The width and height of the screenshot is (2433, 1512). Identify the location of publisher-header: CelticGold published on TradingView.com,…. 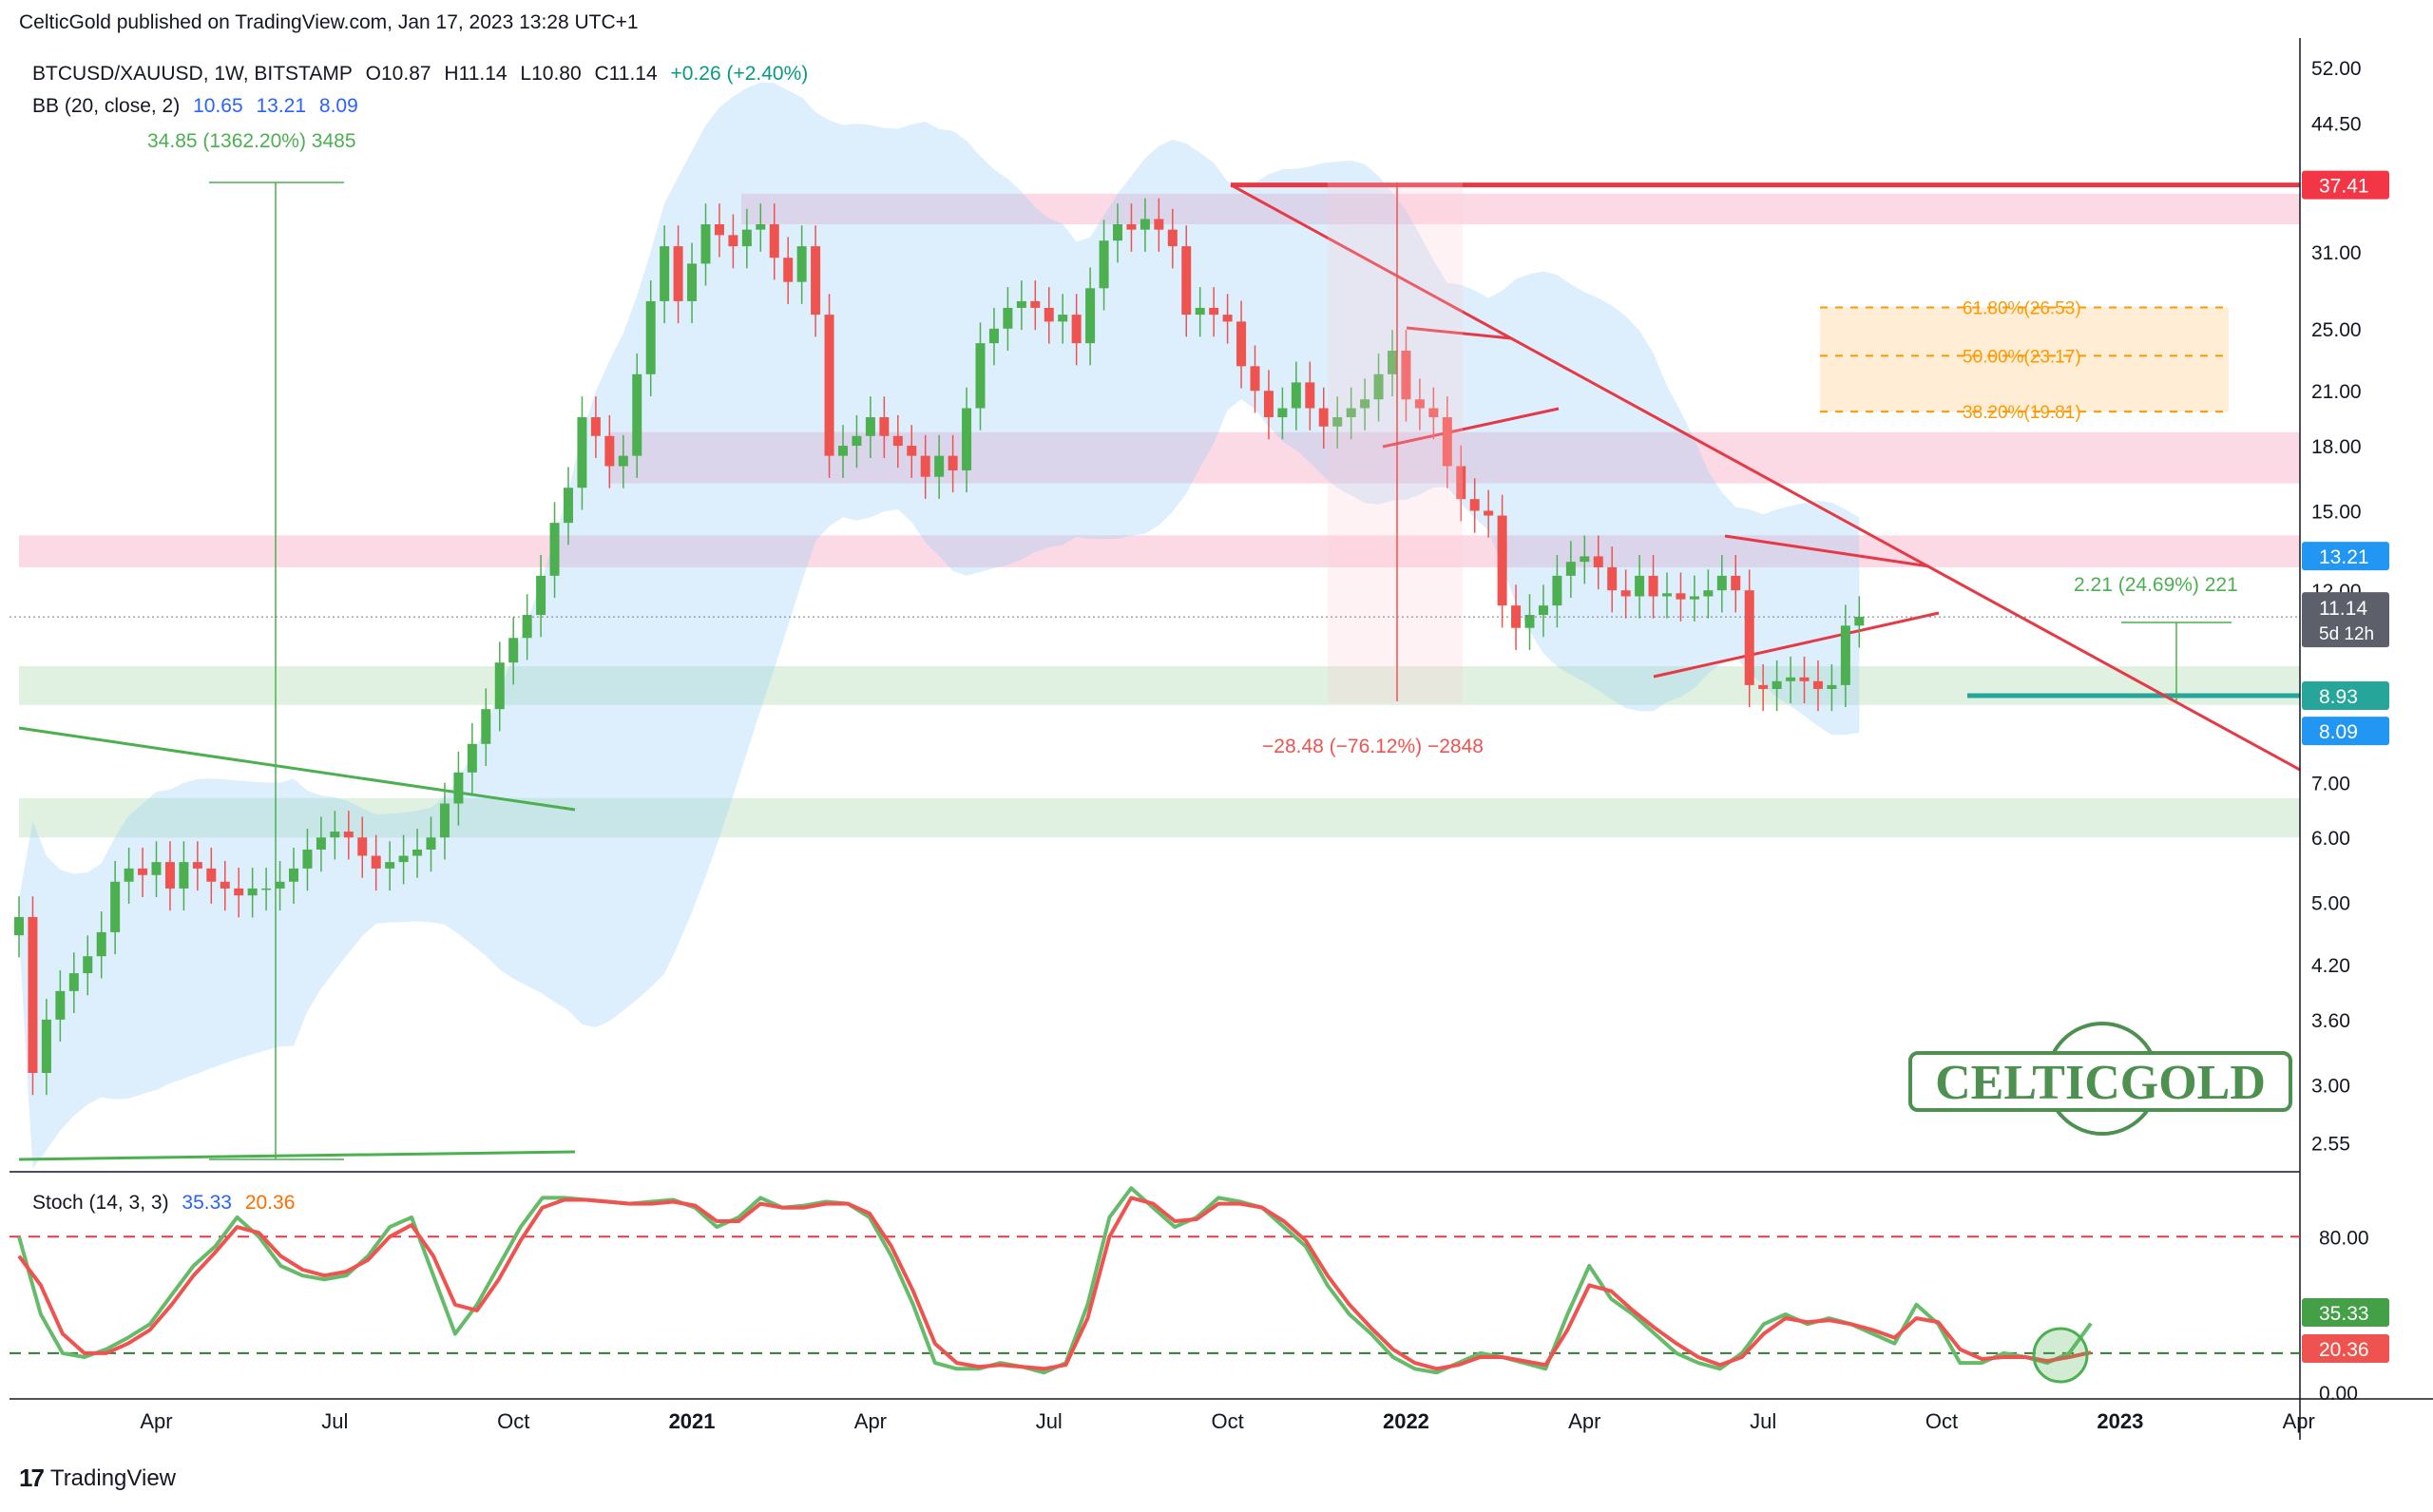
(329, 22).